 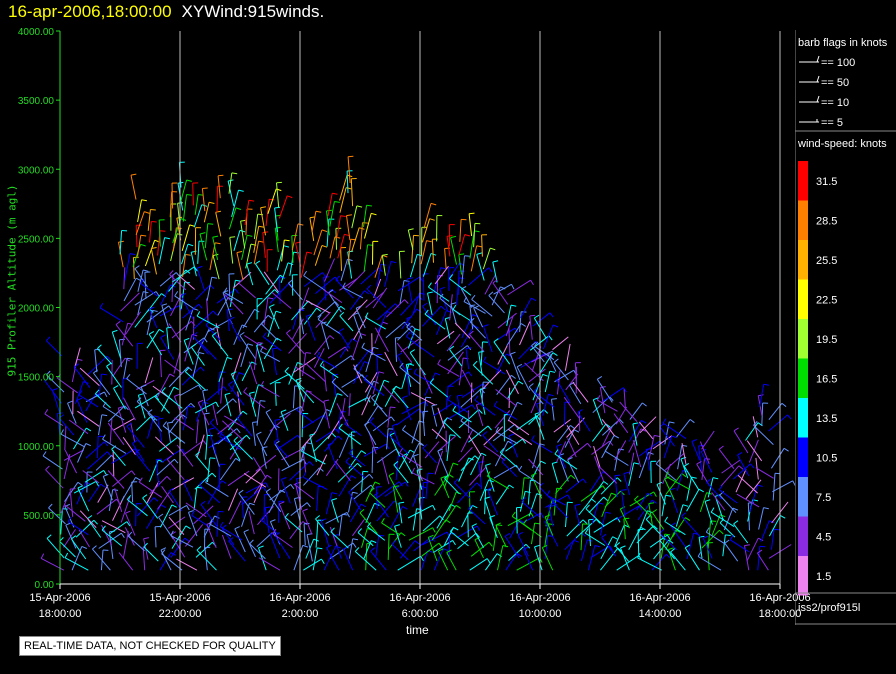 I want to click on x-tick-date: 15-Apr-2006, so click(x=59, y=598).